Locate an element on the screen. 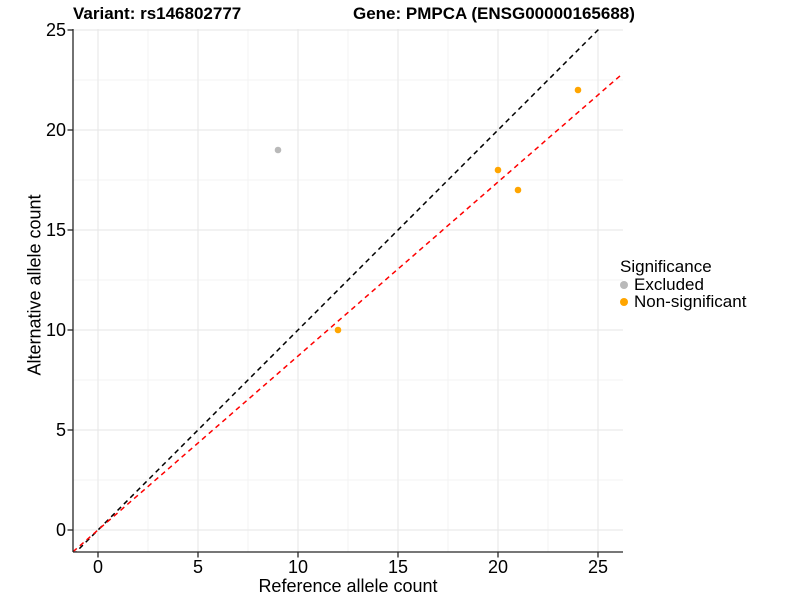 This screenshot has width=800, height=600. x-tick-label: 20 is located at coordinates (498, 567).